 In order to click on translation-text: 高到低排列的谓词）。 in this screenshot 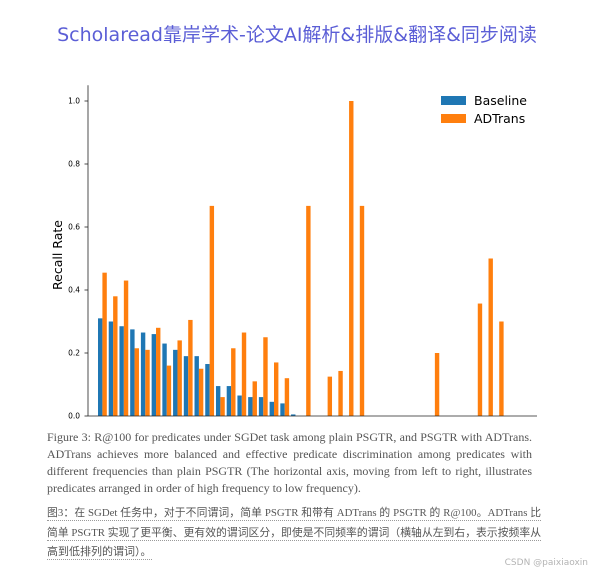, I will do `click(99, 553)`.